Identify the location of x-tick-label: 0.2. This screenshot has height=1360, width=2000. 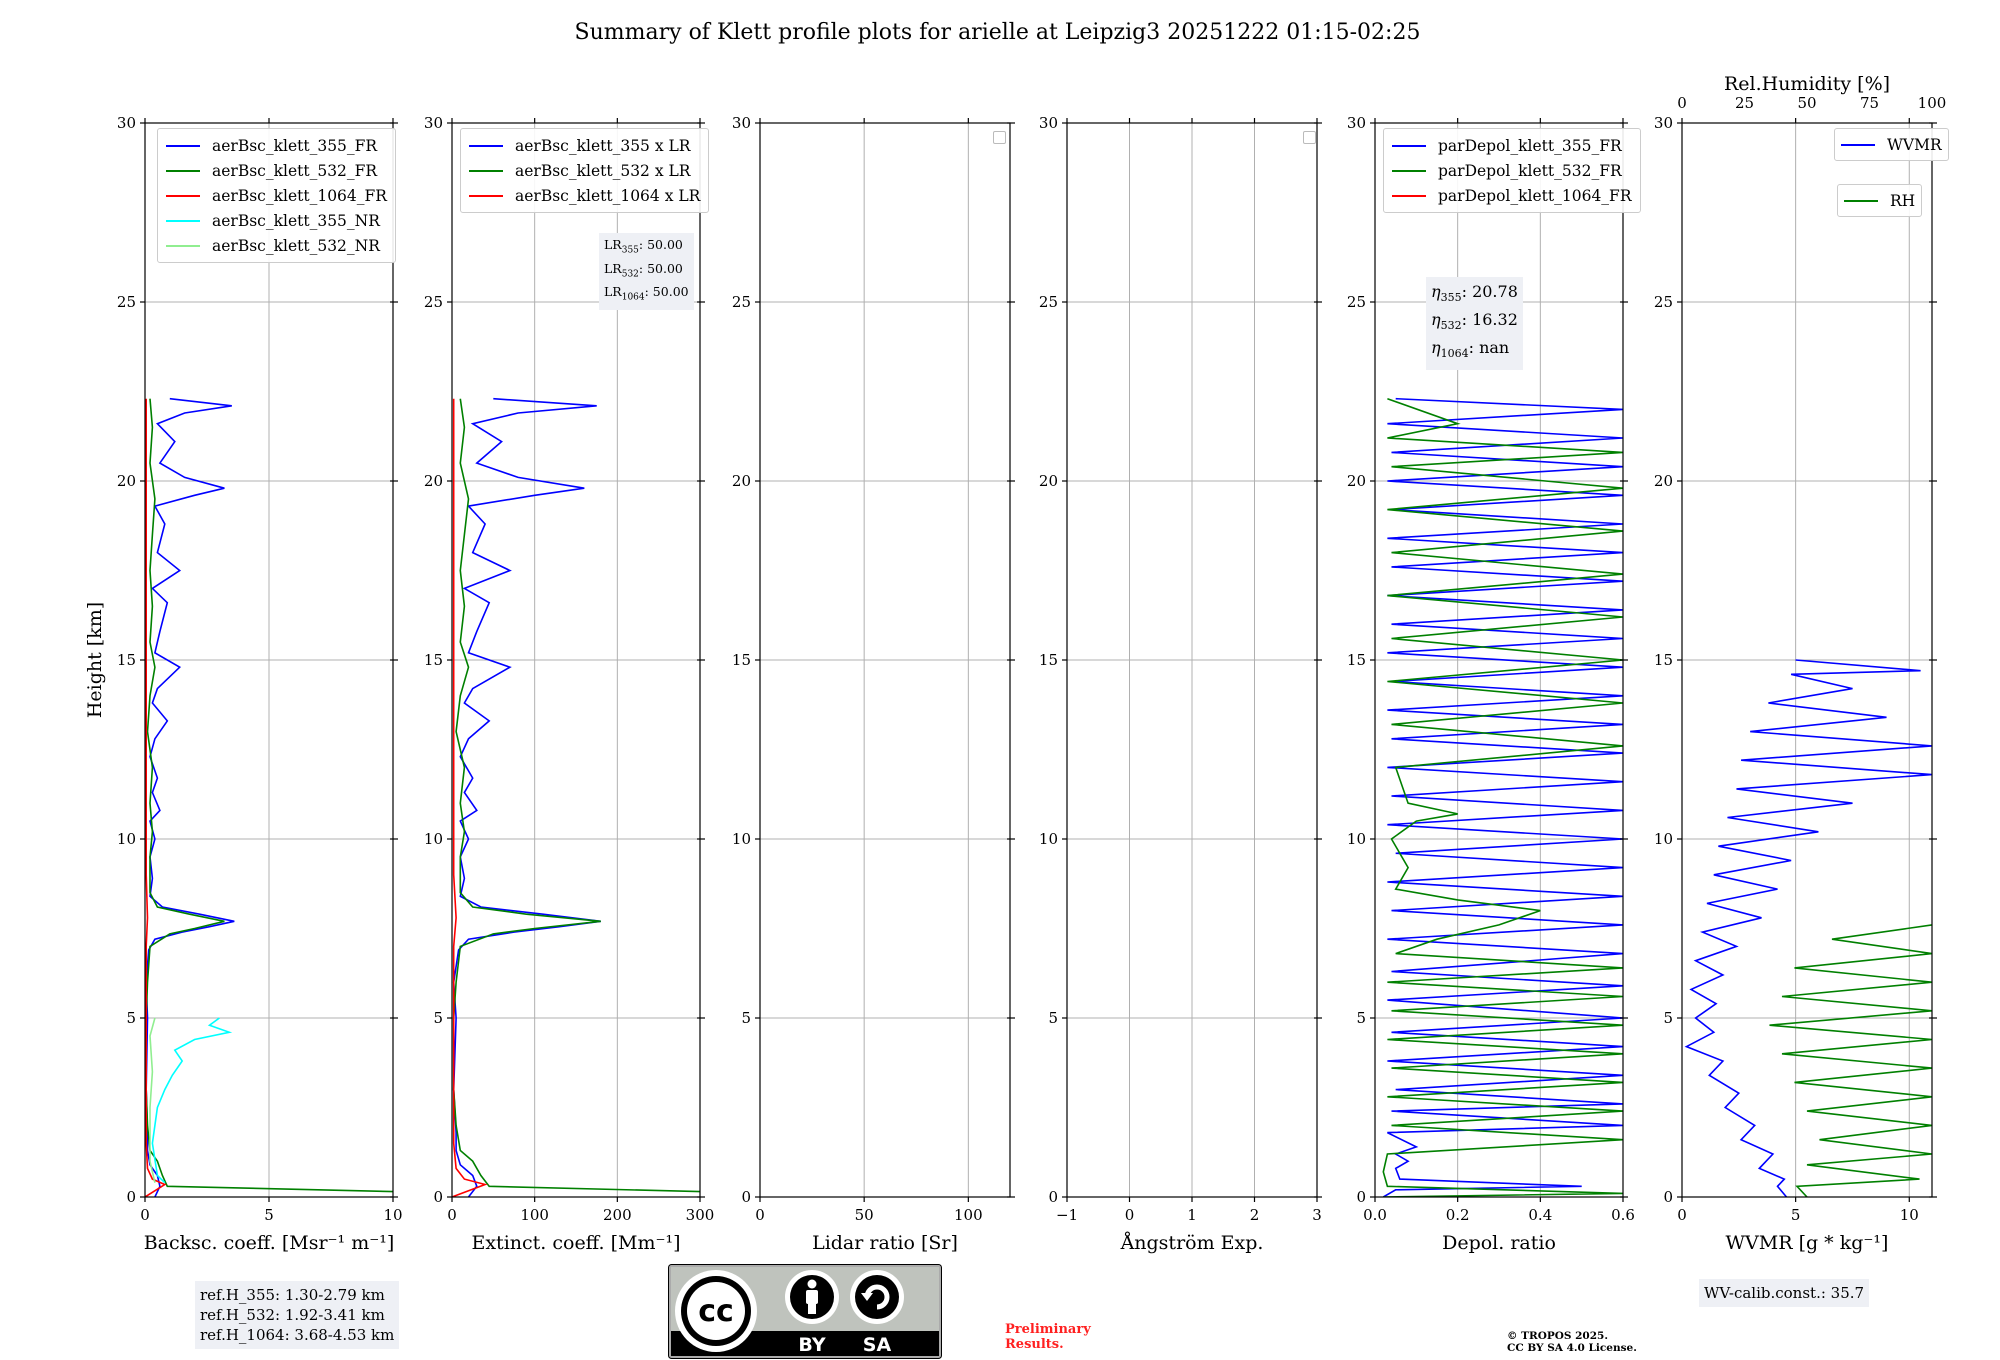
(1458, 1215).